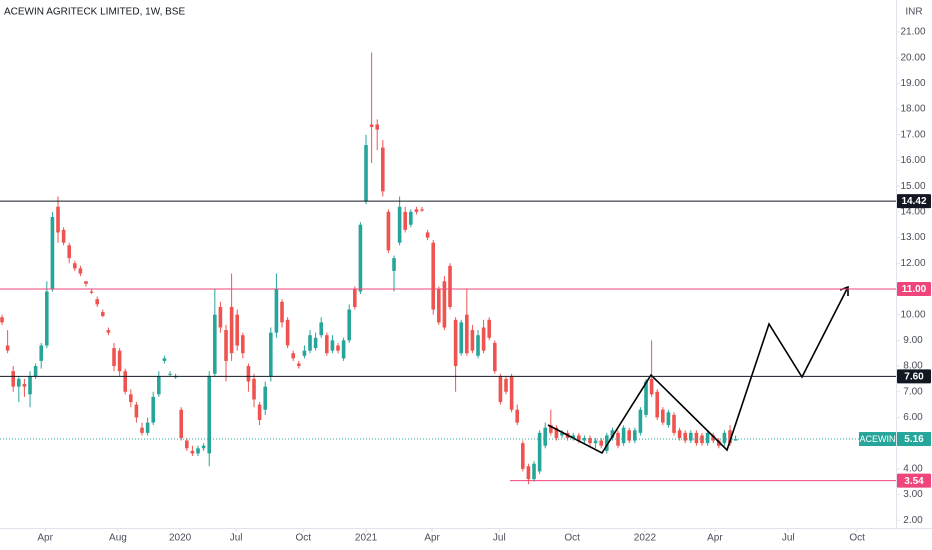 The width and height of the screenshot is (932, 550). I want to click on y-tick-label: 18.00, so click(912, 109).